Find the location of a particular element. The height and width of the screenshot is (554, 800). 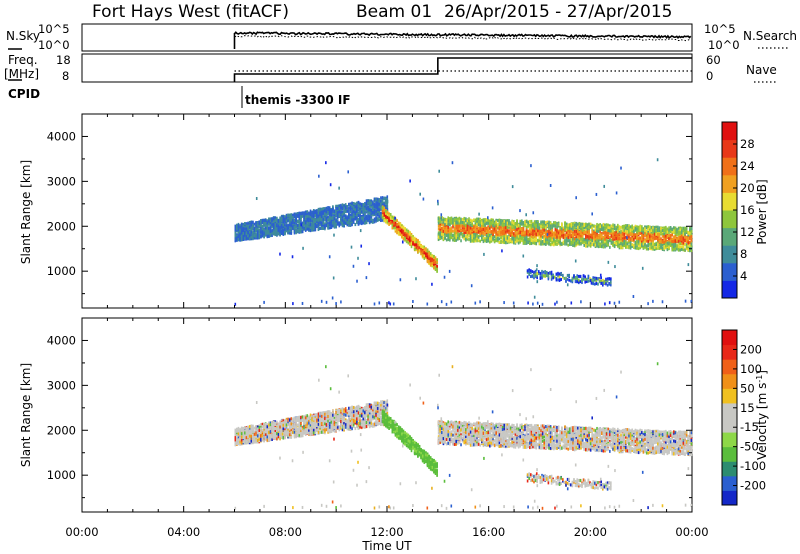

freq-line is located at coordinates (462, 69).